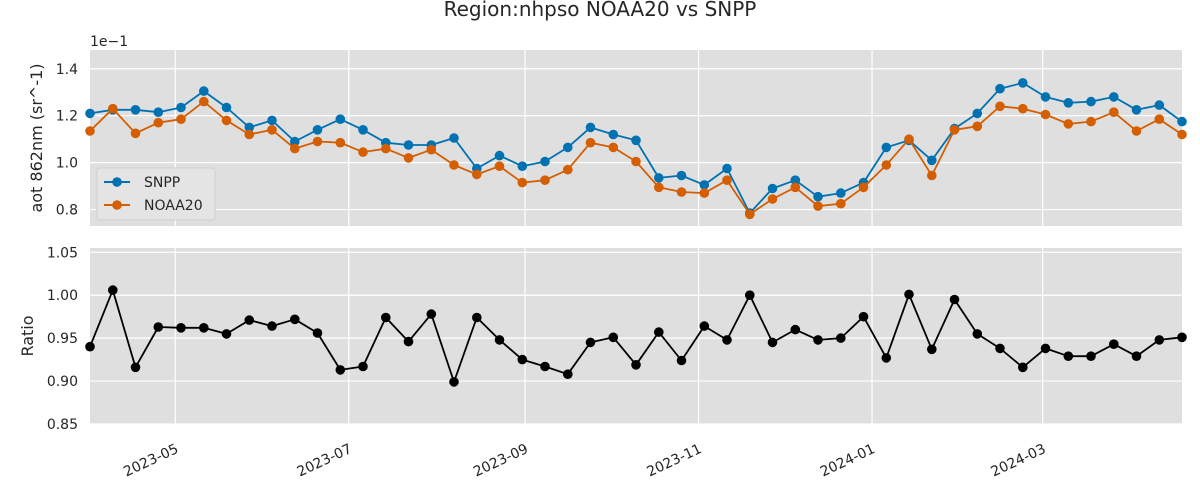  Describe the element at coordinates (848, 460) in the screenshot. I see `x-tick-label-4: 2024-01` at that location.